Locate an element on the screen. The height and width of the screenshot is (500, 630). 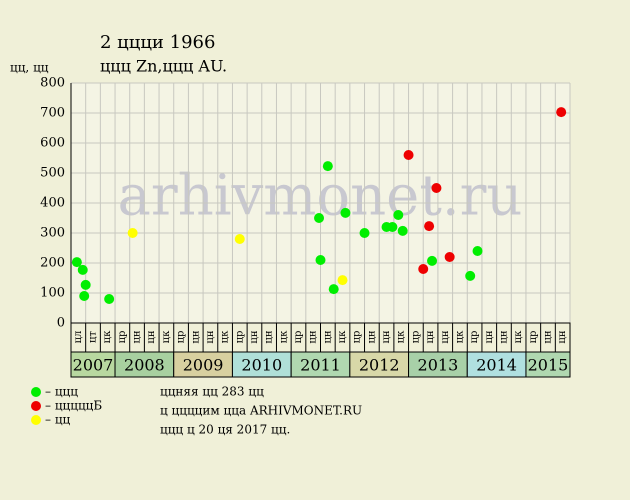
year-label: 2014 is located at coordinates (496, 365).